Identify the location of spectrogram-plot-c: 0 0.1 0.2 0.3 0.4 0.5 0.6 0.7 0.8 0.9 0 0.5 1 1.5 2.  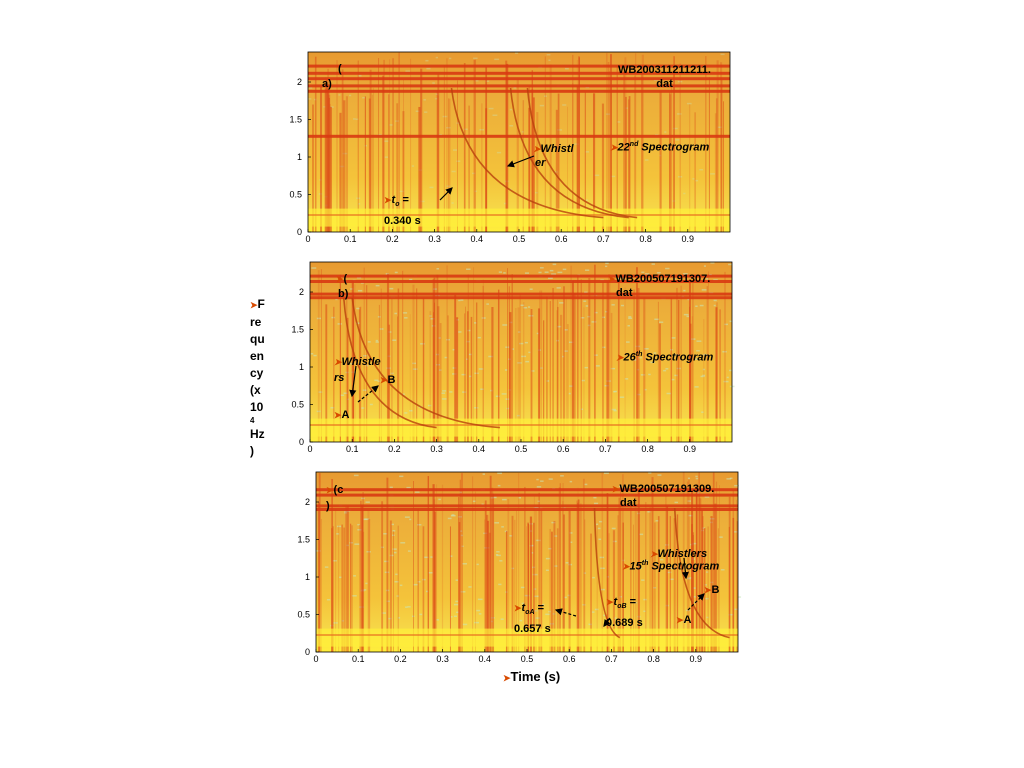
(519, 567).